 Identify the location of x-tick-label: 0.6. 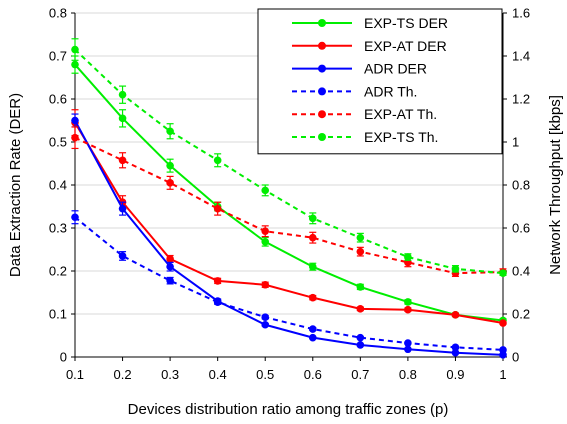
(313, 374).